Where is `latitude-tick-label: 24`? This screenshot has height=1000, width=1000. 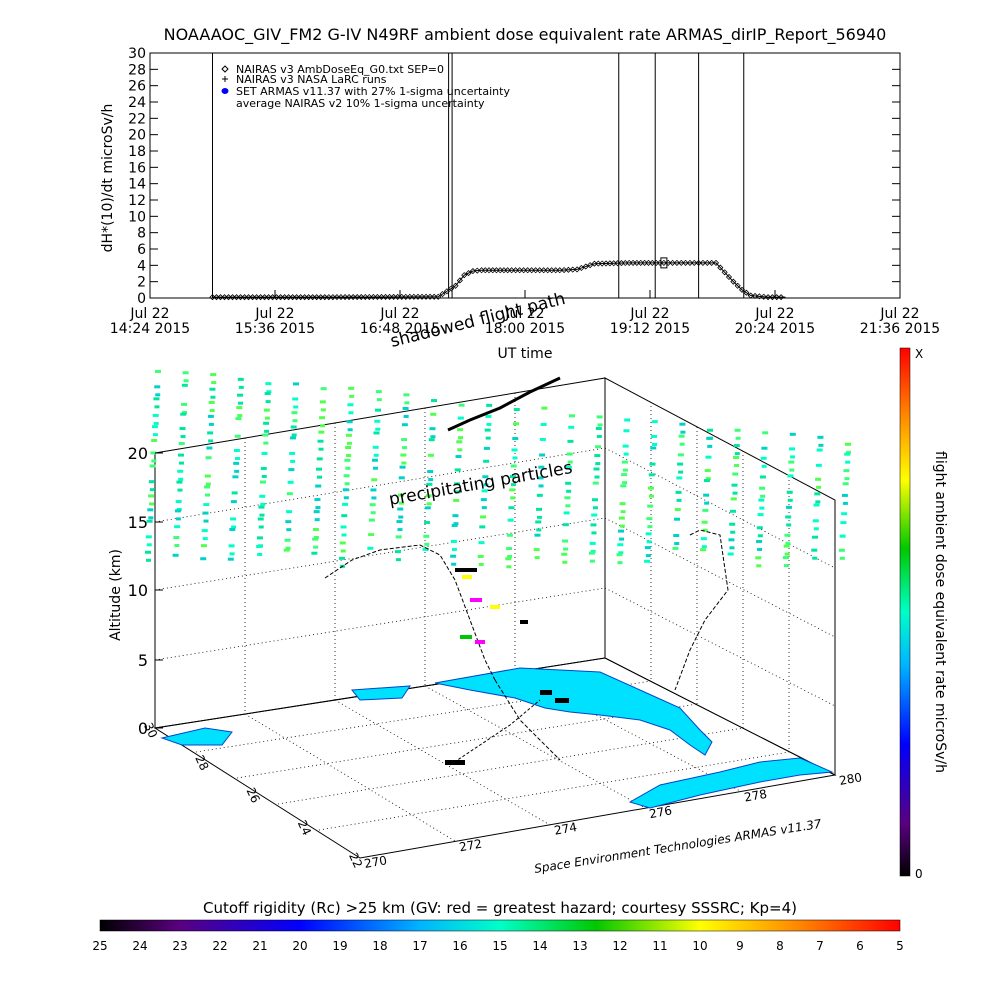
latitude-tick-label: 24 is located at coordinates (304, 828).